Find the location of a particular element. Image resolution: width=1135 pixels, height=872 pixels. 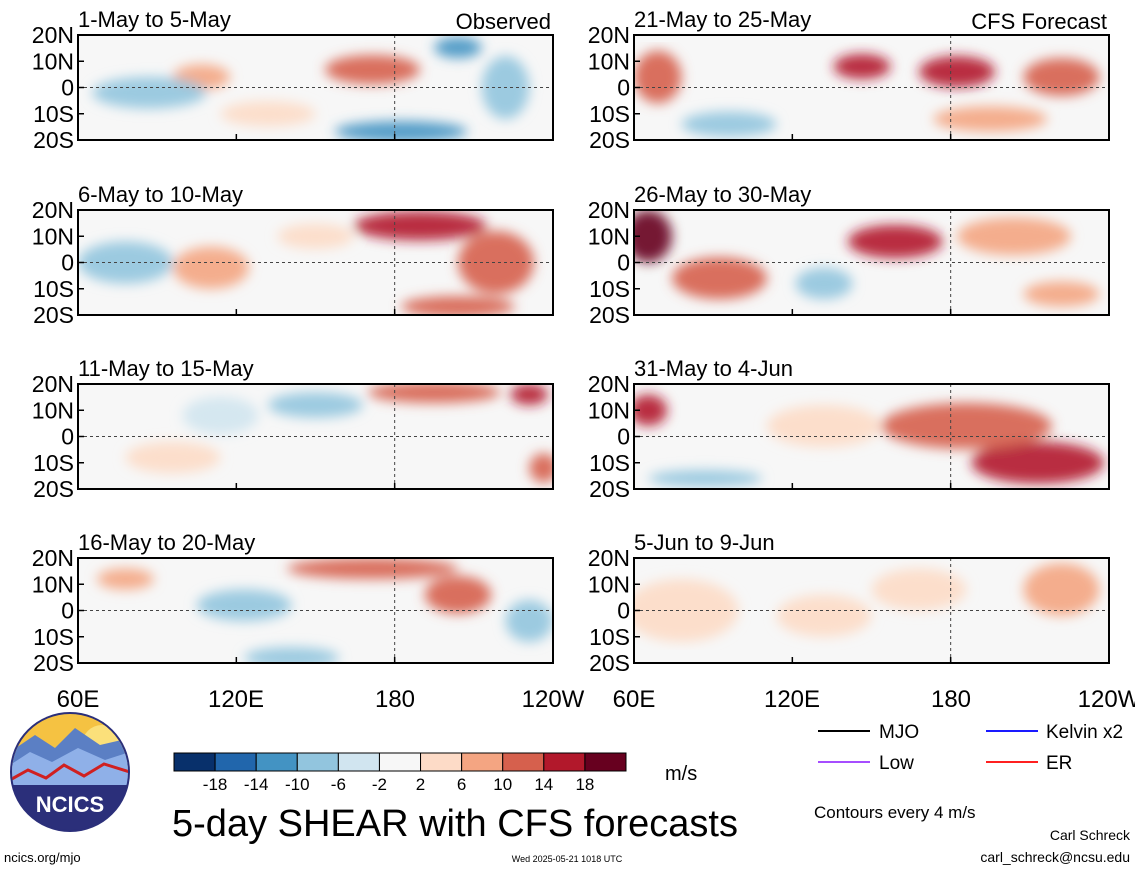

footer-url: ncics.org/mjo is located at coordinates (42, 857).